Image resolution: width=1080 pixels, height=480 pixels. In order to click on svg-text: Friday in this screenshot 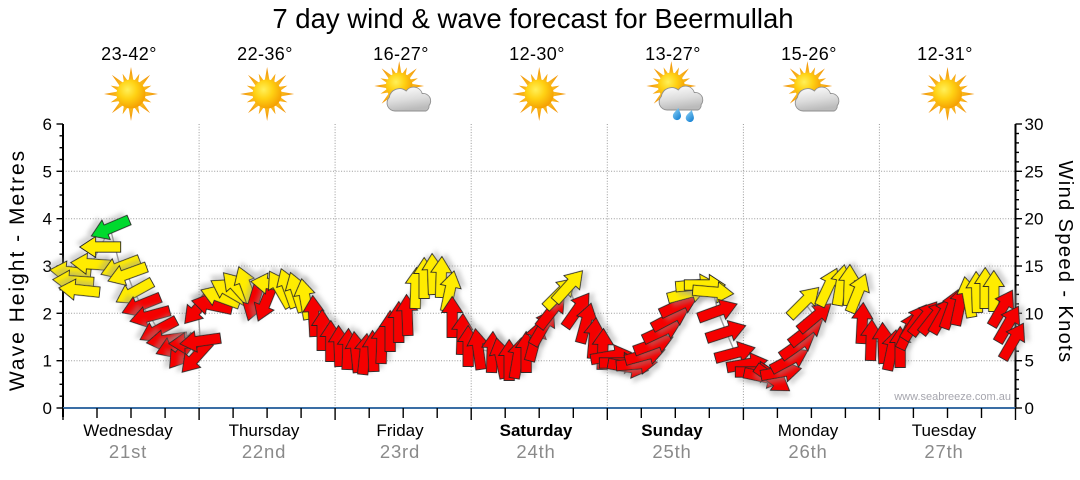, I will do `click(400, 430)`.